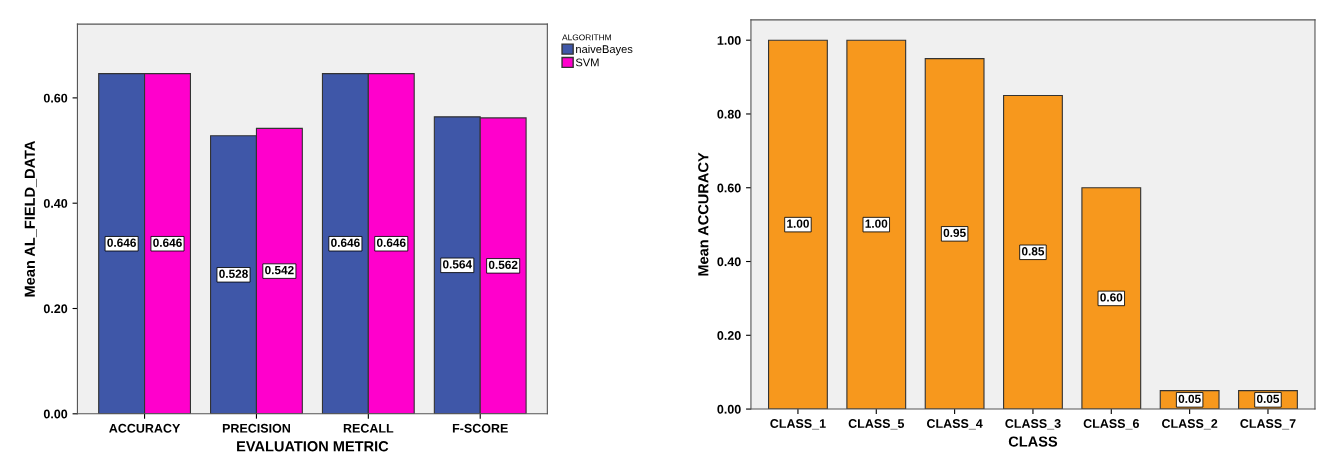 The width and height of the screenshot is (1335, 474). Describe the element at coordinates (145, 428) in the screenshot. I see `x-tick-label: ACCURACY` at that location.